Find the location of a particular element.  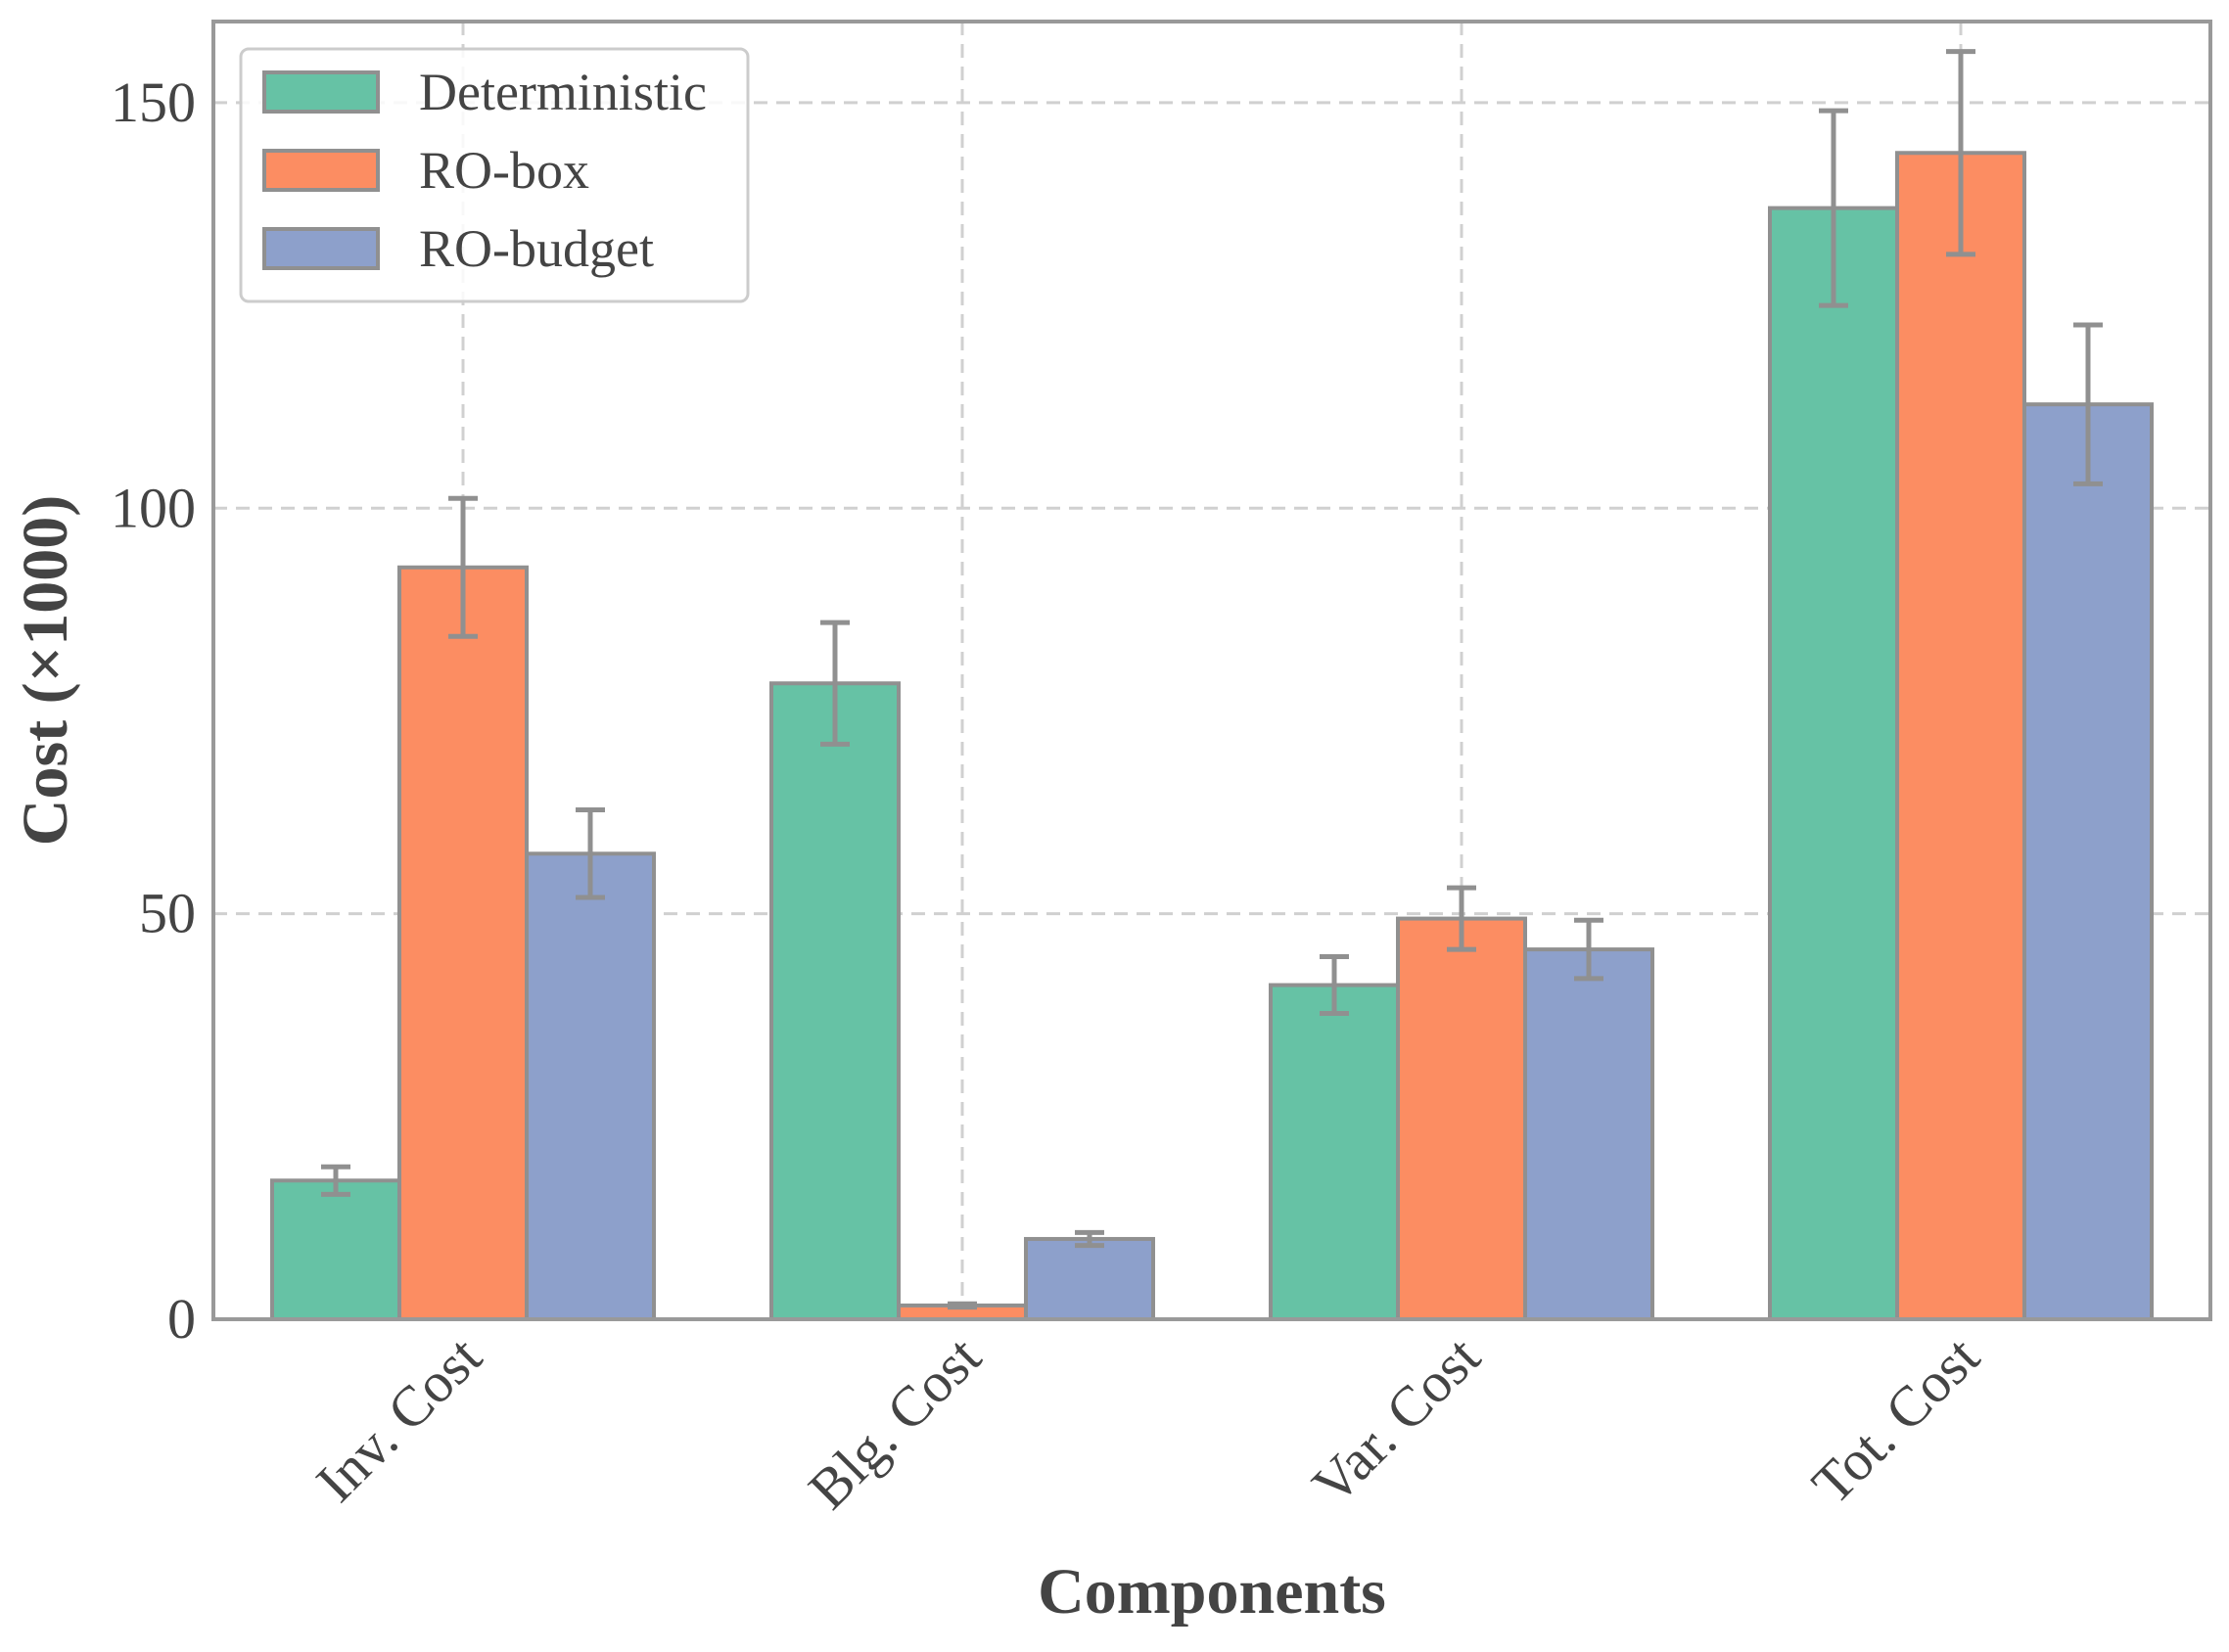

legend-swatch-ro-box is located at coordinates (321, 170).